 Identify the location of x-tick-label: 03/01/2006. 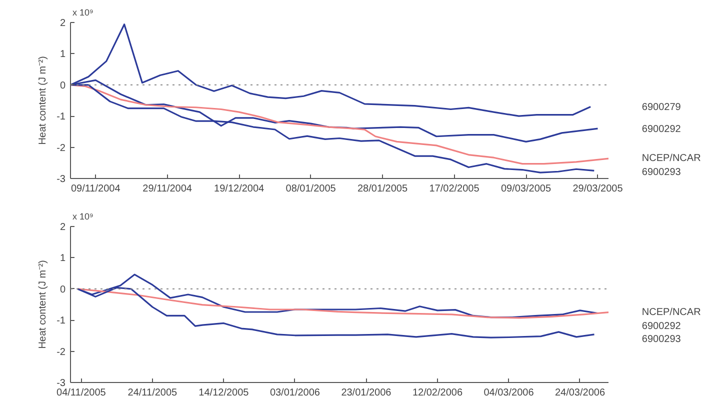
(295, 393).